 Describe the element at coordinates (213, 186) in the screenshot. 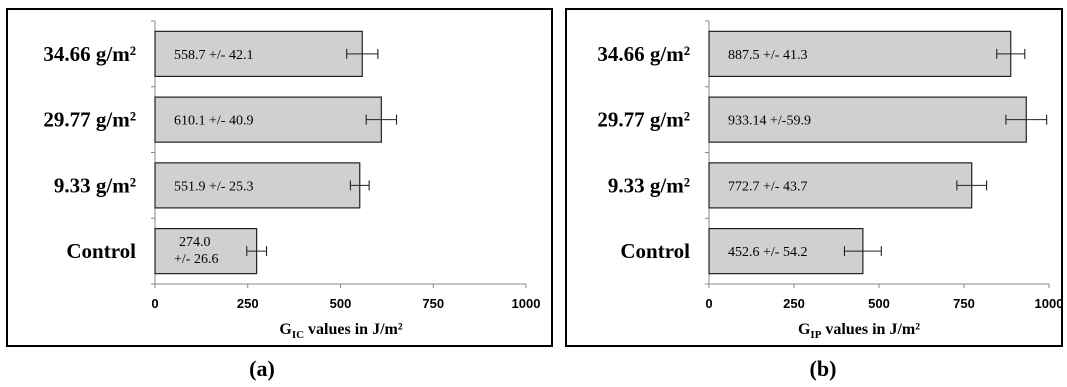

I see `data-label-a: 551.9 +/- 25.3` at that location.